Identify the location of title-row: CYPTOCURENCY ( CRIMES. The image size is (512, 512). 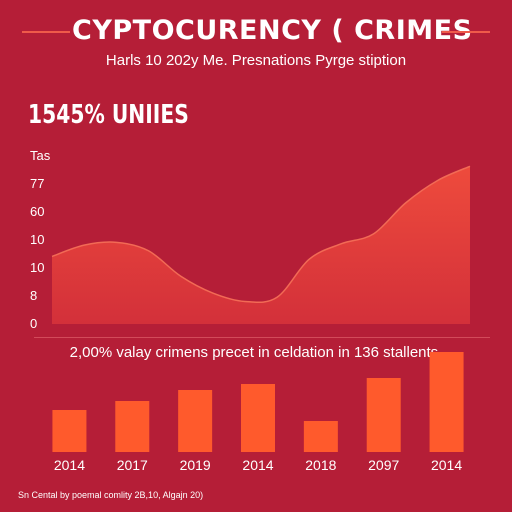
(256, 31).